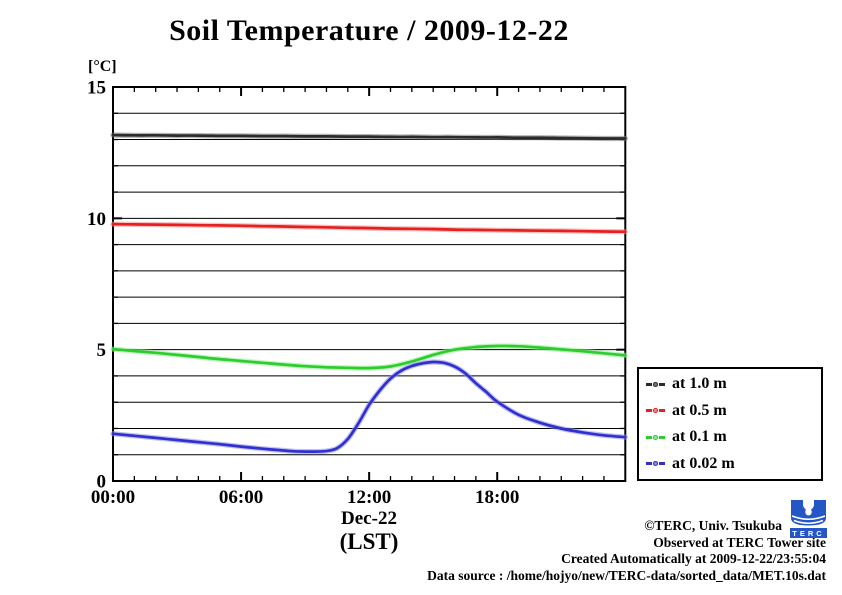 The width and height of the screenshot is (842, 595). What do you see at coordinates (102, 482) in the screenshot?
I see `y-tick-label: 0` at bounding box center [102, 482].